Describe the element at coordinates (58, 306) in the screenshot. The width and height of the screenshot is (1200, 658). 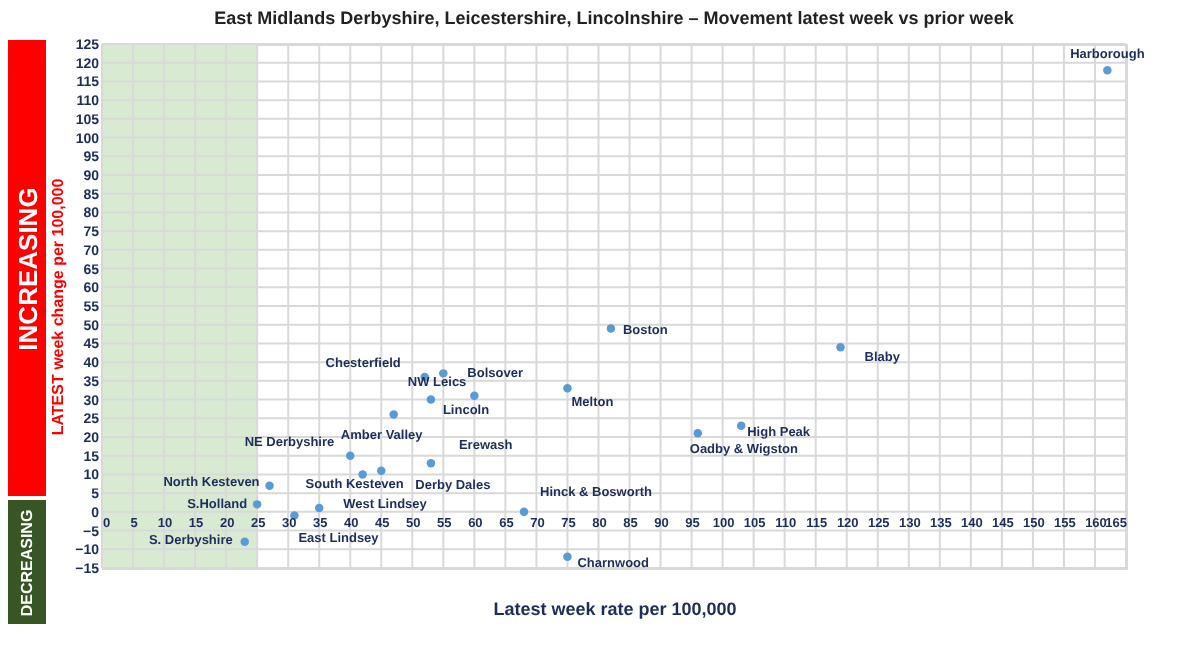
I see `y-axis-title: LATEST week change per 100,000` at that location.